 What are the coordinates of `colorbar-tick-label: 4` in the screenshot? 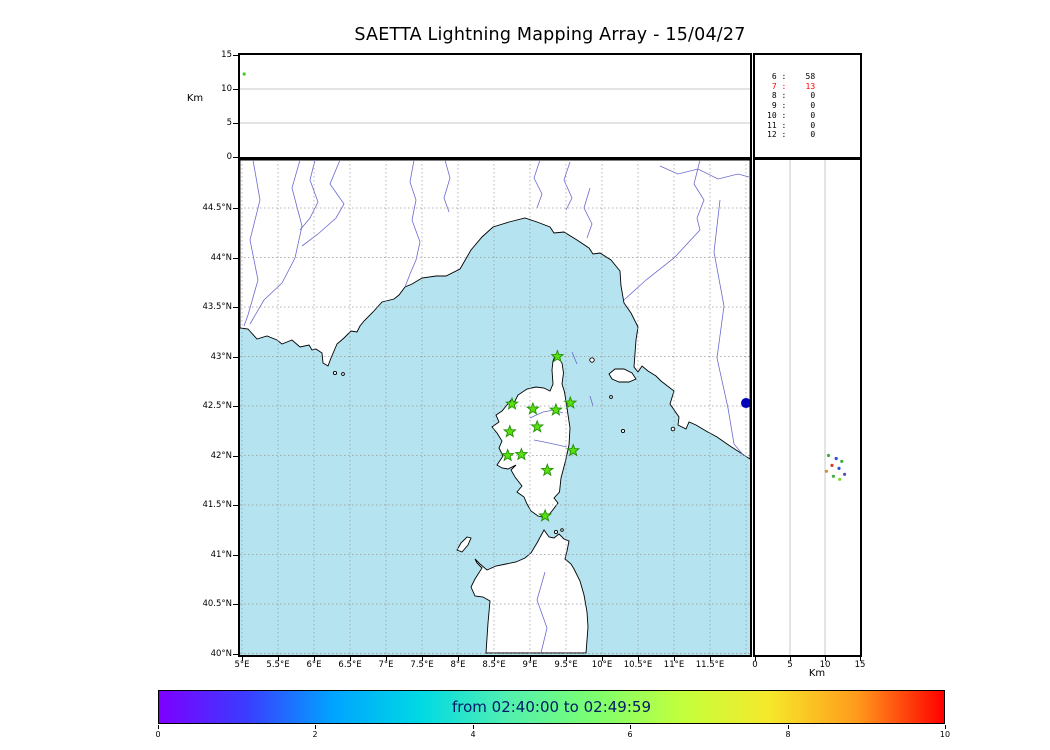 It's located at (473, 734).